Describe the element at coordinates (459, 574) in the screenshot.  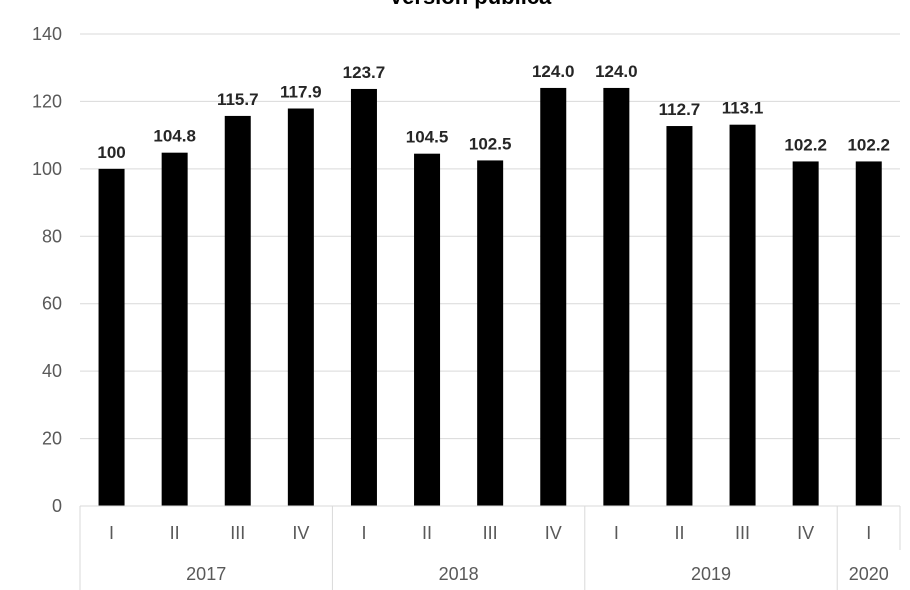
I see `year-group-label: 2018` at that location.